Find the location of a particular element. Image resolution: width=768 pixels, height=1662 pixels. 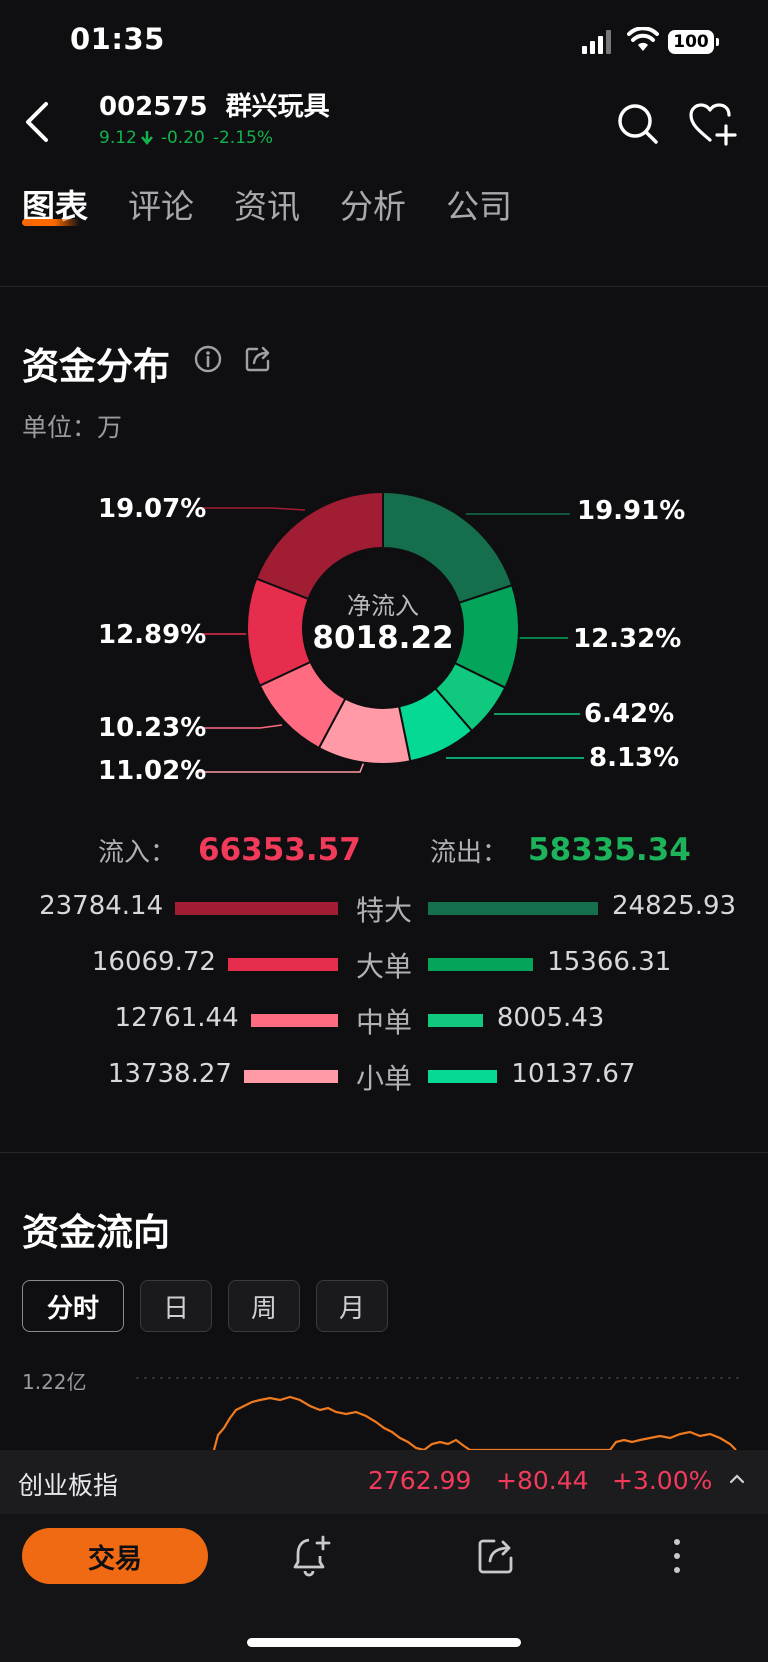

back-arrow-icon is located at coordinates (36, 122).